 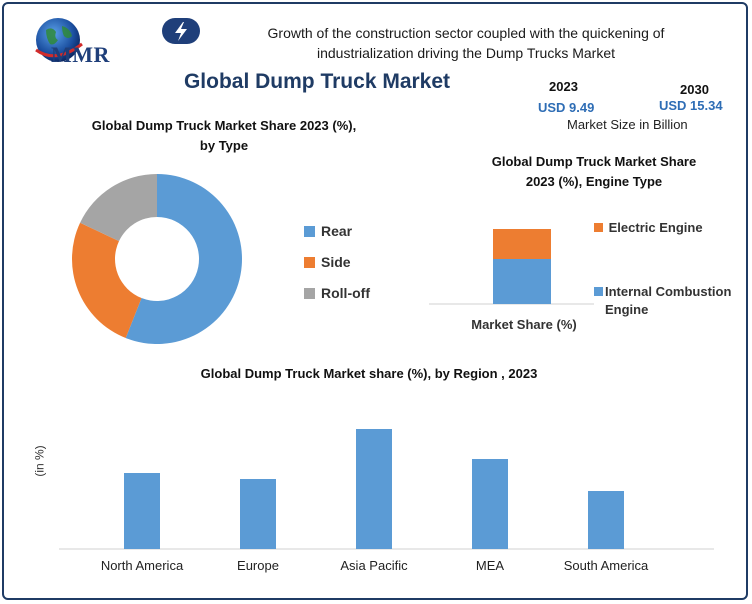 What do you see at coordinates (627, 124) in the screenshot?
I see `market-size-caption: Market Size in Billion` at bounding box center [627, 124].